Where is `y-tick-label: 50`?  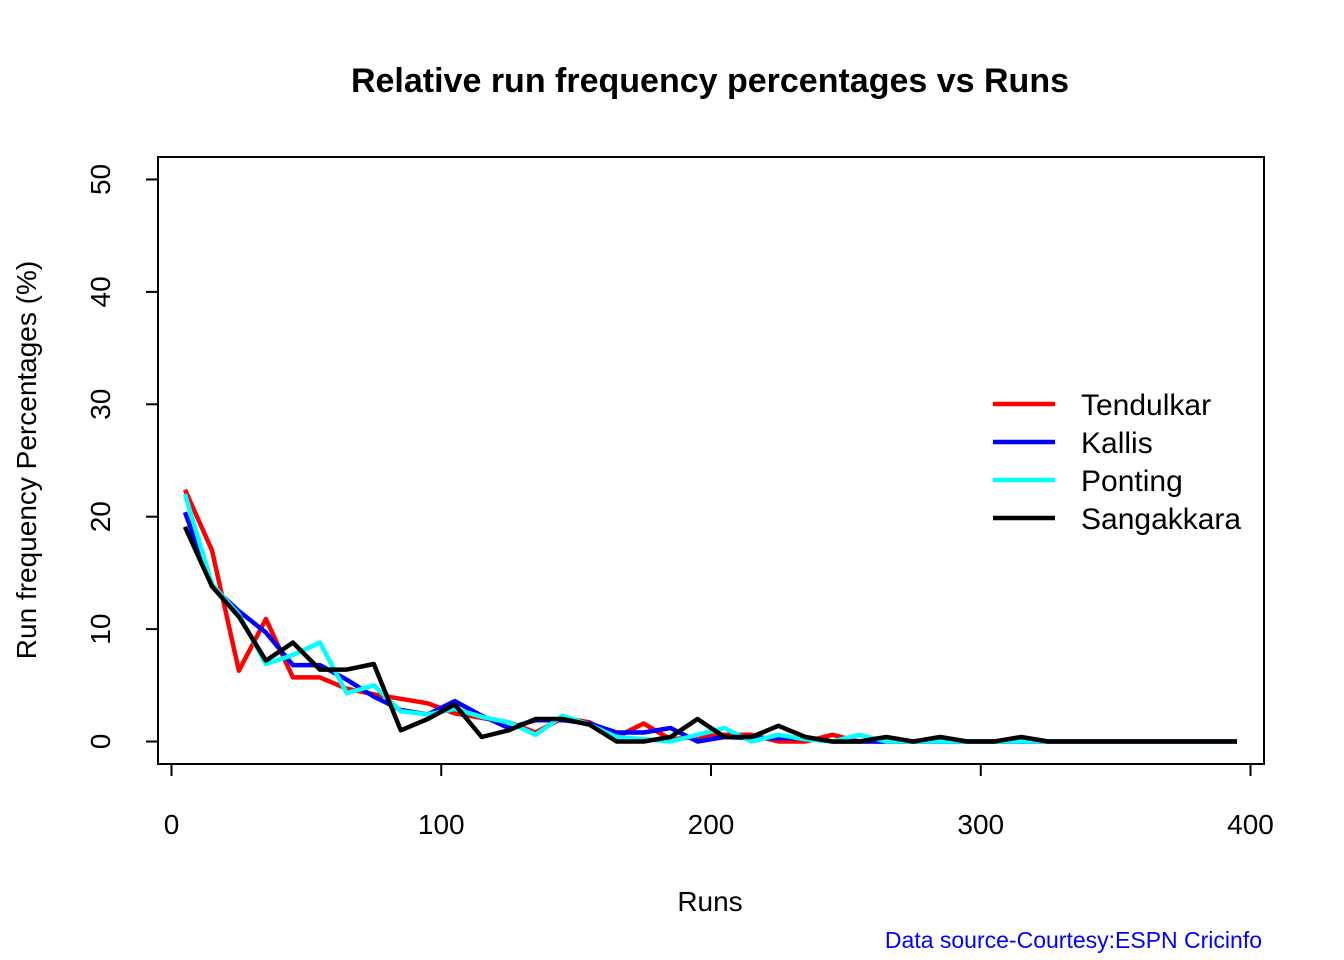
y-tick-label: 50 is located at coordinates (100, 179).